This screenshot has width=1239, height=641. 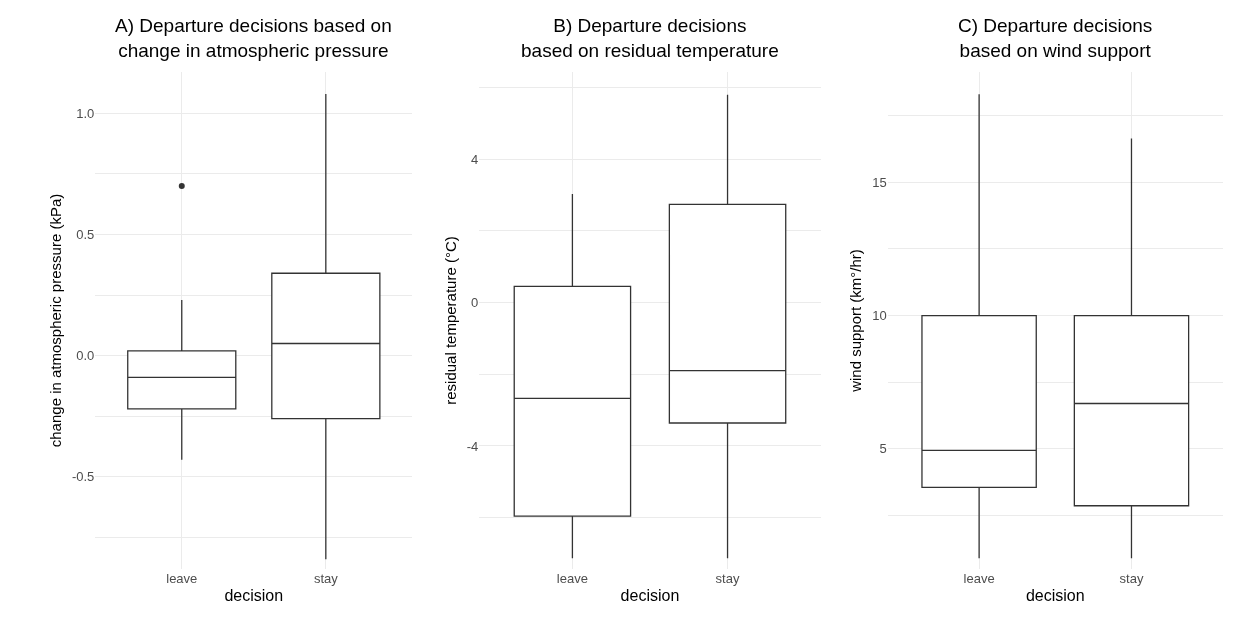 What do you see at coordinates (879, 316) in the screenshot?
I see `y-tick-label: 10` at bounding box center [879, 316].